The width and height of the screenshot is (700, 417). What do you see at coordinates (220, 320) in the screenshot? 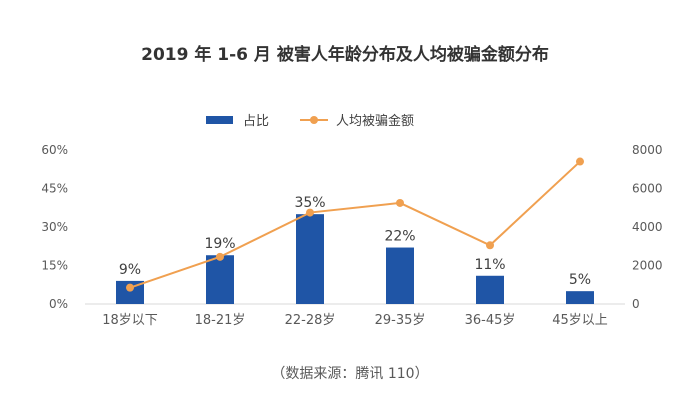
I see `x-tick-label: 18-21岁` at bounding box center [220, 320].